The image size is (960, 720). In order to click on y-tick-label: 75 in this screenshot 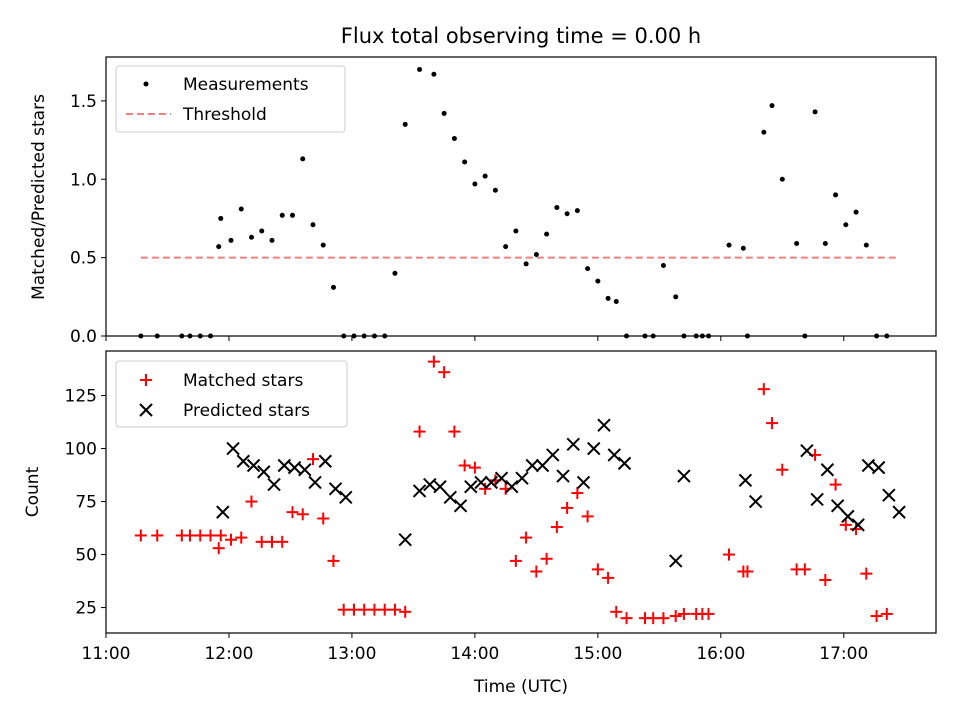, I will do `click(86, 503)`.